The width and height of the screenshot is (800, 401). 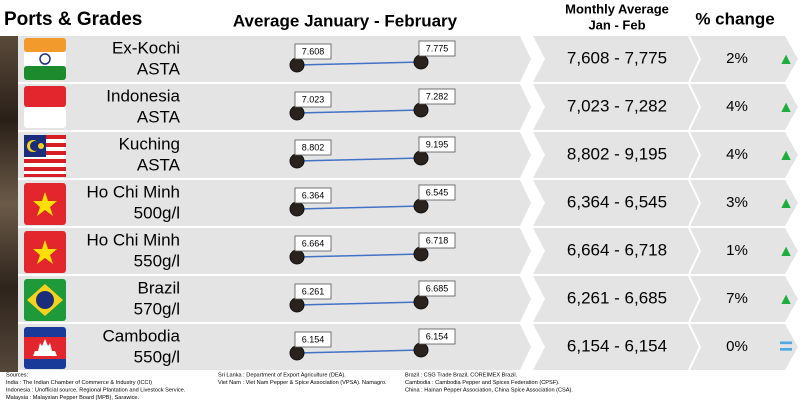 I want to click on value-label: 9.195, so click(x=437, y=144).